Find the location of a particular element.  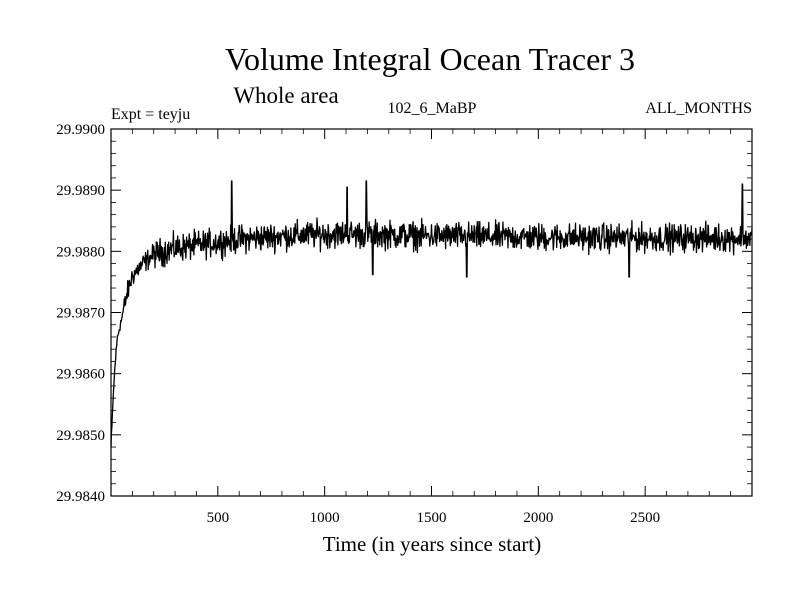

x-axis-label: Time (in years since start) is located at coordinates (432, 544).